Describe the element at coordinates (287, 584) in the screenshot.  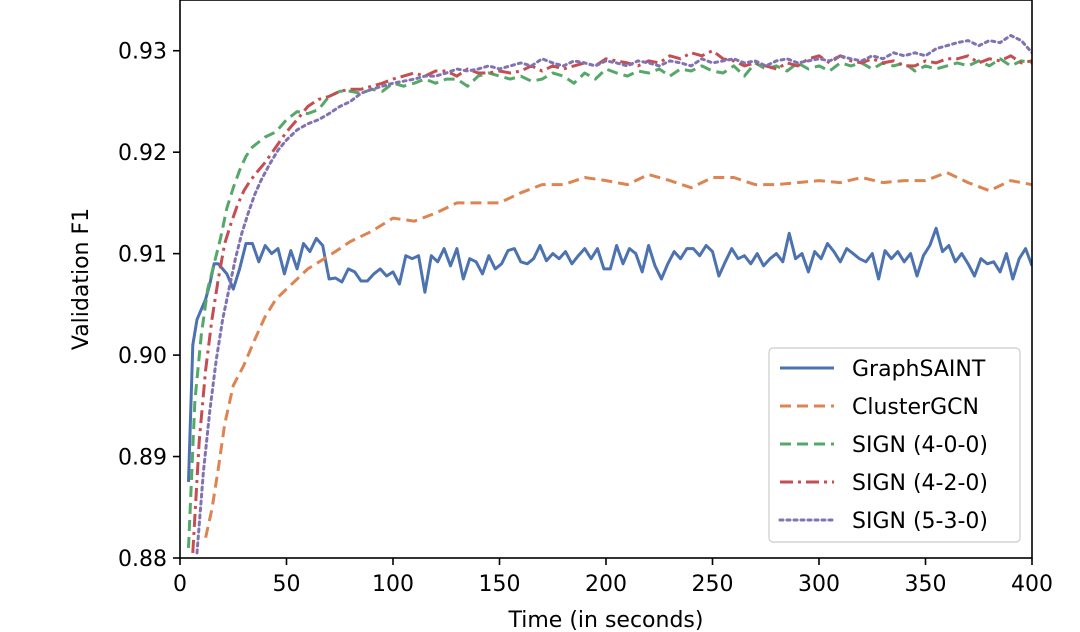
I see `x-tick-label: 50` at that location.